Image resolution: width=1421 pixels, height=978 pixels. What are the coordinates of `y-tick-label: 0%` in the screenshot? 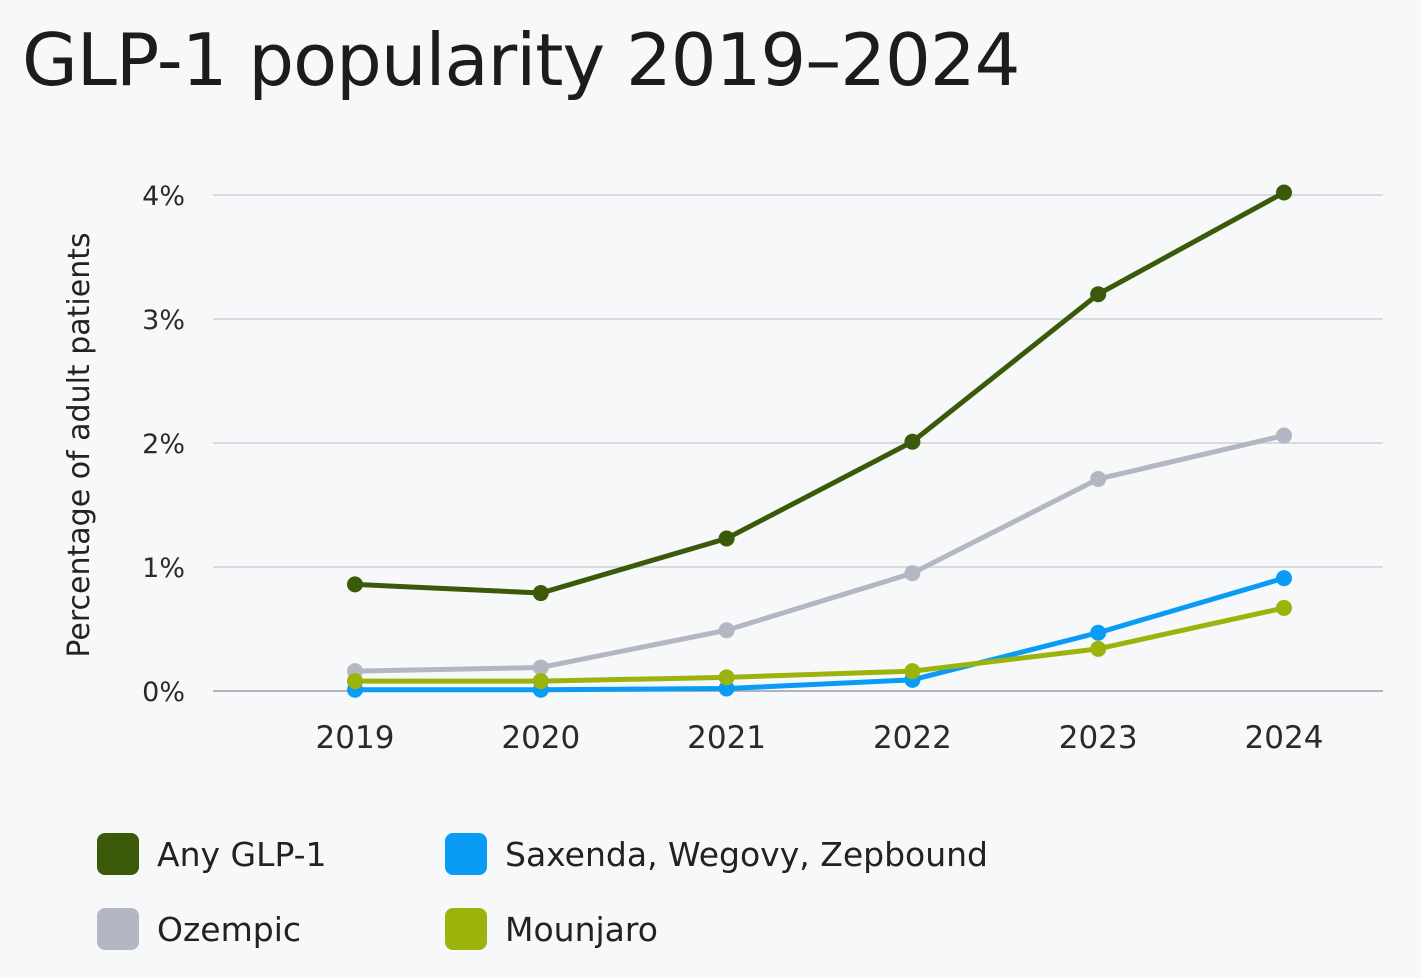 It's located at (163, 692).